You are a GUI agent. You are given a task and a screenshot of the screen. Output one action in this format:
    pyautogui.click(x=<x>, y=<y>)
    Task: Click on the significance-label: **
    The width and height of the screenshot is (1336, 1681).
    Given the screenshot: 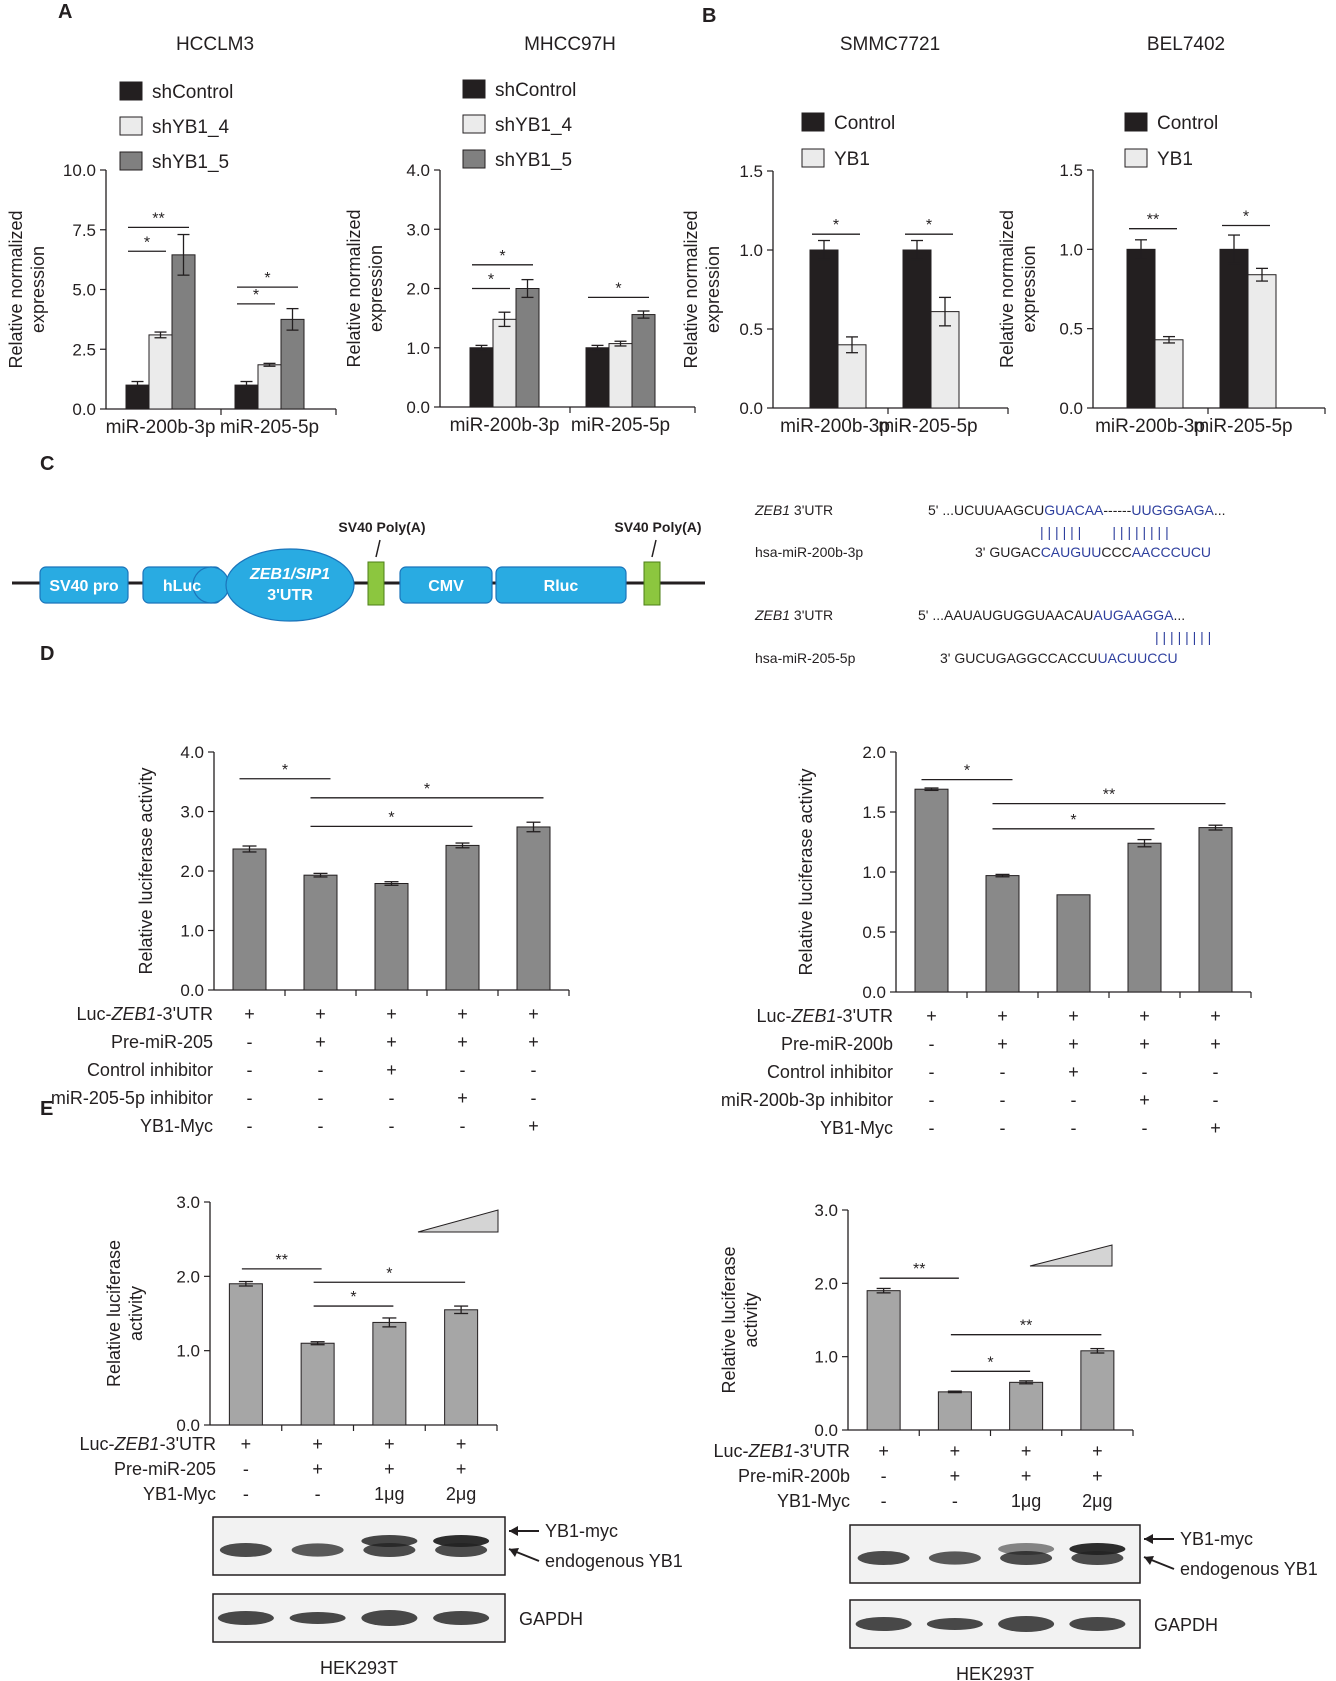 What is the action you would take?
    pyautogui.click(x=1153, y=220)
    